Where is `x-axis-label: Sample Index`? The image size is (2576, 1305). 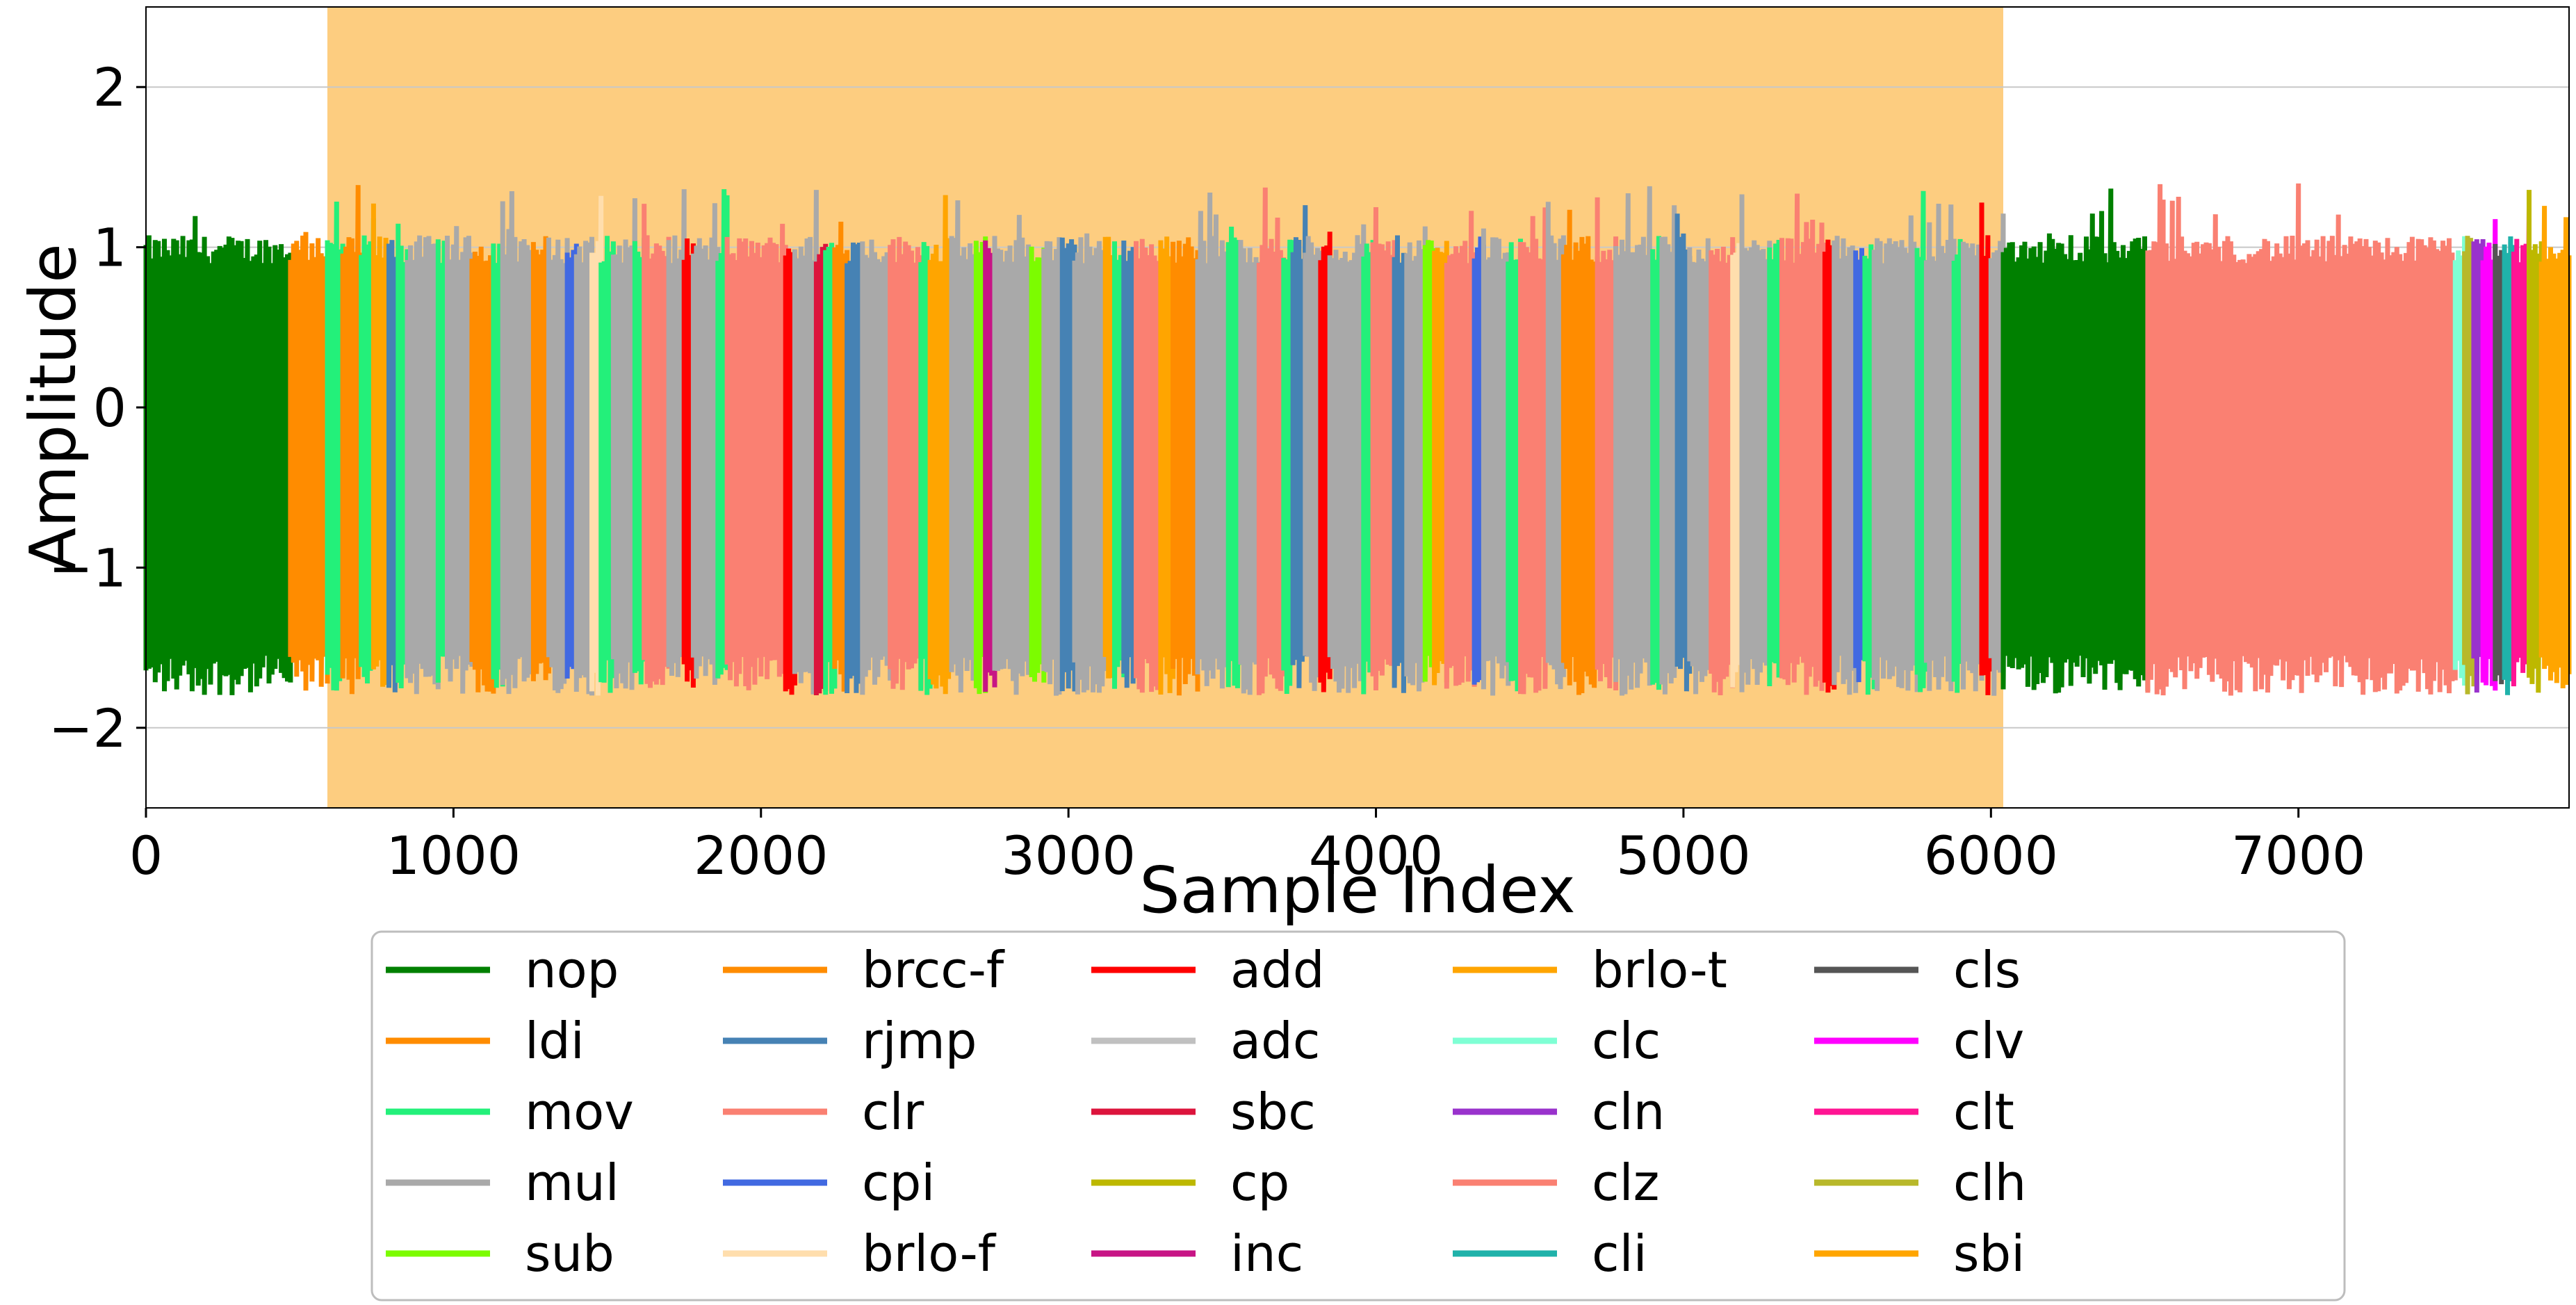 x-axis-label: Sample Index is located at coordinates (1357, 890).